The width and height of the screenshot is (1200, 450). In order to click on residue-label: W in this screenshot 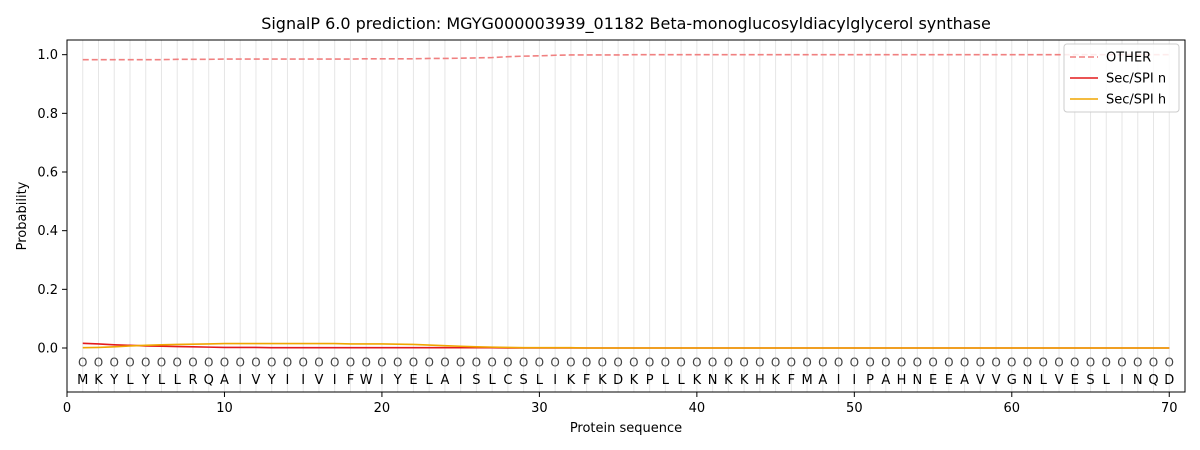, I will do `click(366, 380)`.